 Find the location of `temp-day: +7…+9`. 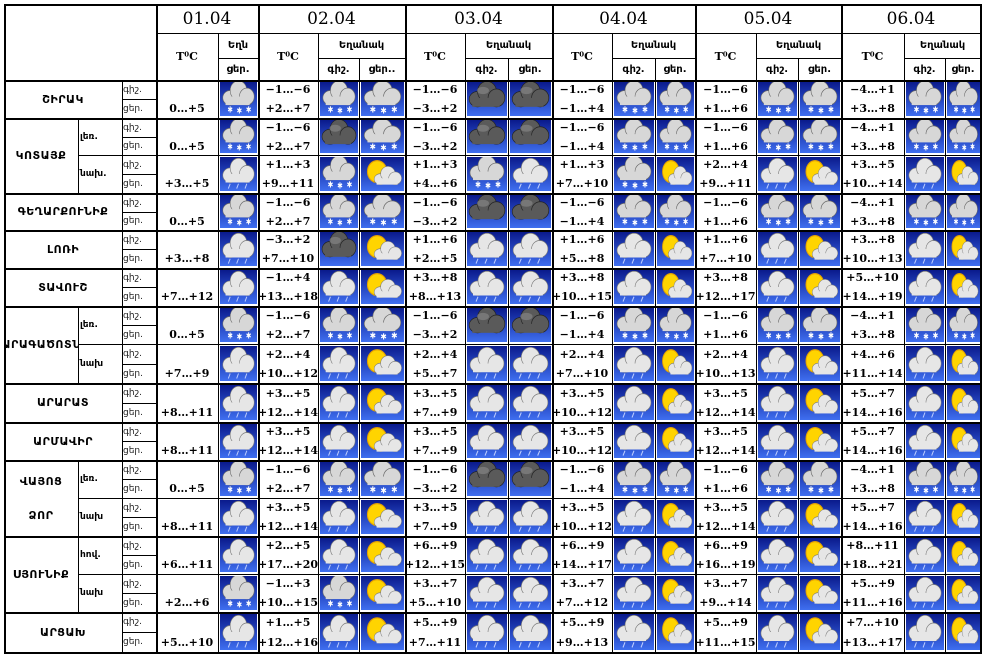

temp-day: +7…+9 is located at coordinates (435, 526).